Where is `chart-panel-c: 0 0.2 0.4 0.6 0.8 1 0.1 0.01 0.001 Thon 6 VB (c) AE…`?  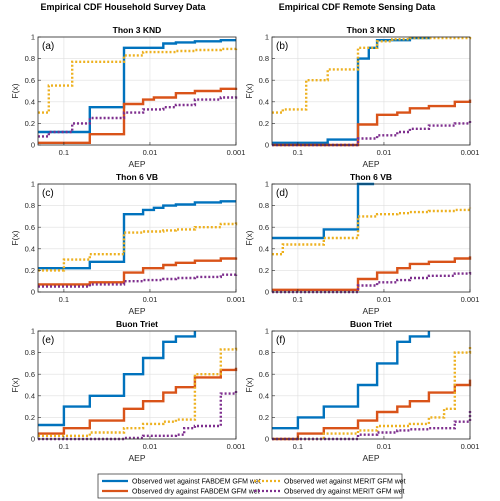
chart-panel-c: 0 0.2 0.4 0.6 0.8 1 0.1 0.01 0.001 Thon 6 VB (c) AE… is located at coordinates (127, 244).